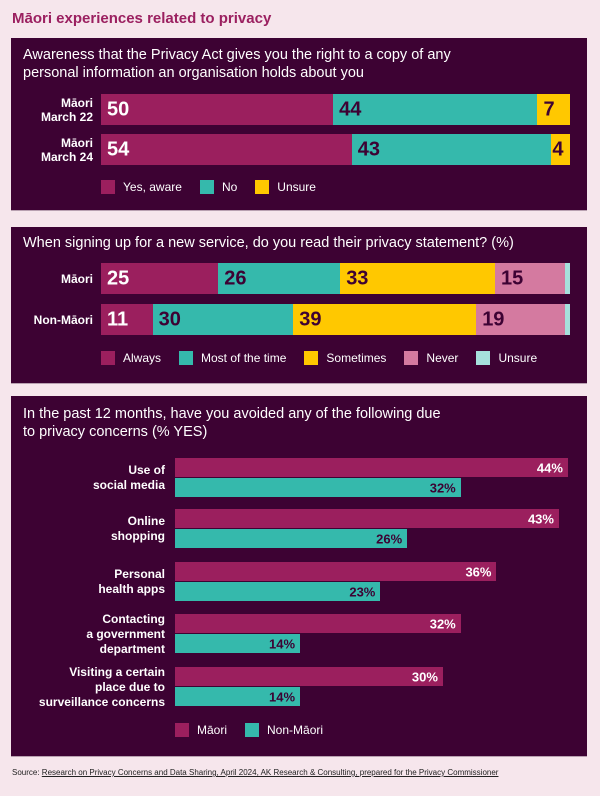  I want to click on category-label-line: Personal, so click(139, 574).